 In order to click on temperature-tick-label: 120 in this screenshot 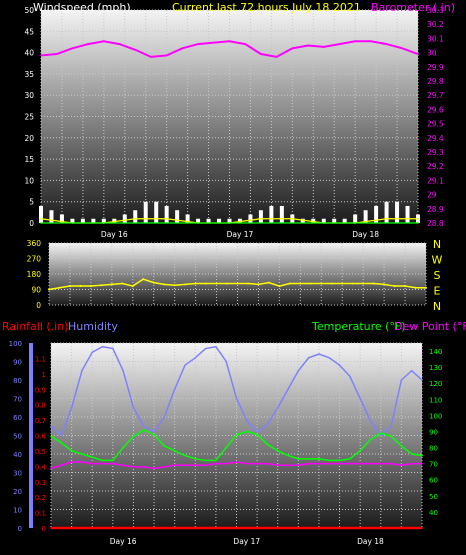, I will do `click(435, 384)`.